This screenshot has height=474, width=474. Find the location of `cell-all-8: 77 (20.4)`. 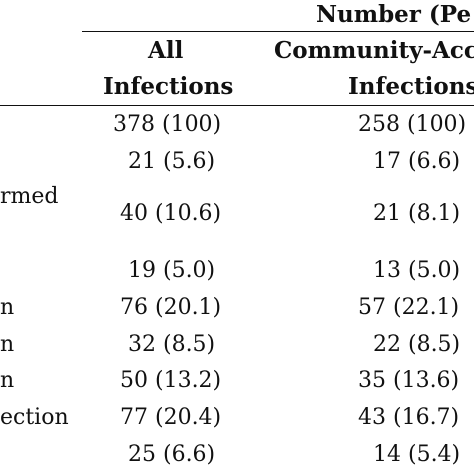

cell-all-8: 77 (20.4) is located at coordinates (171, 417).